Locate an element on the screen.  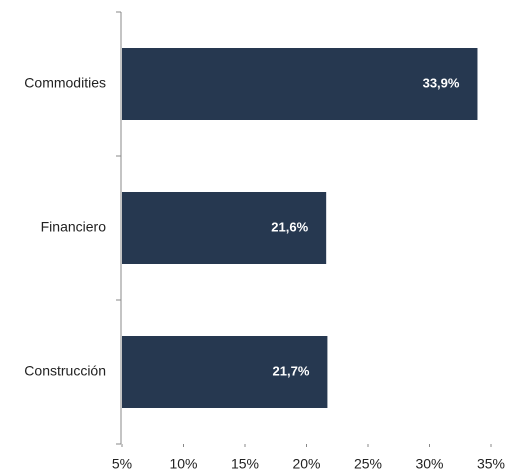
value-label: 21,6% is located at coordinates (289, 226).